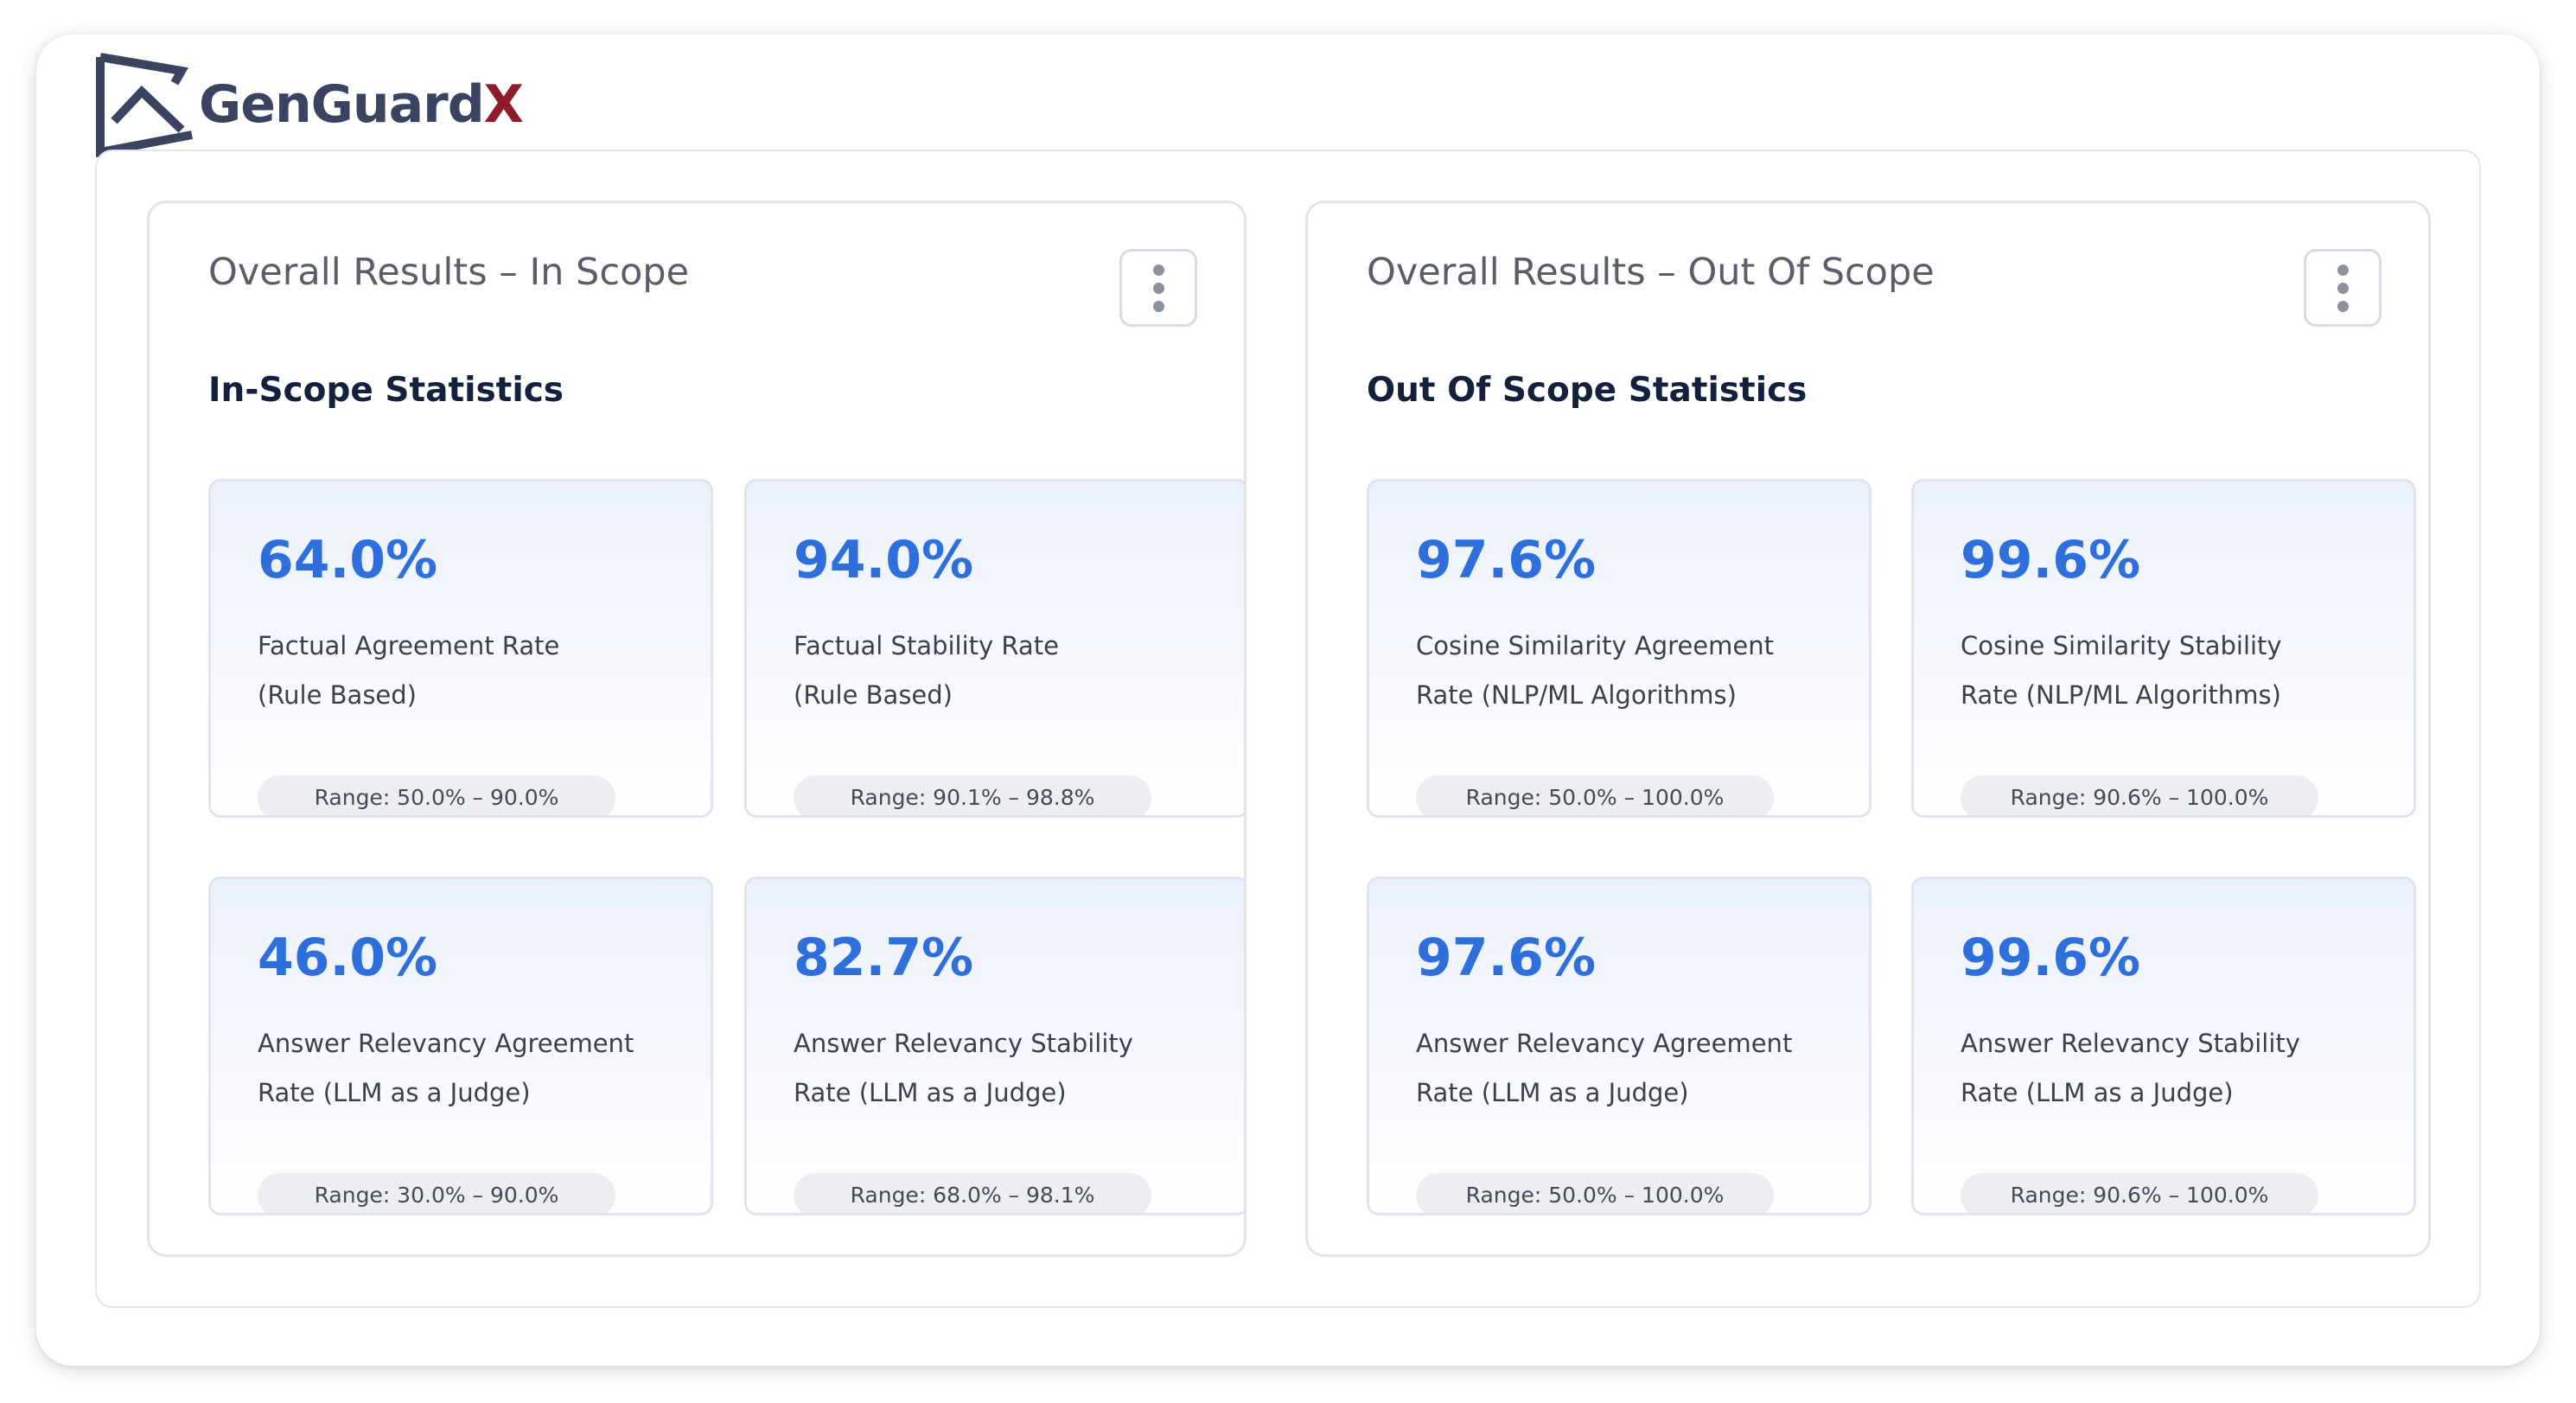 The height and width of the screenshot is (1403, 2576). I want to click on out-of-scope-menu-button, so click(2343, 288).